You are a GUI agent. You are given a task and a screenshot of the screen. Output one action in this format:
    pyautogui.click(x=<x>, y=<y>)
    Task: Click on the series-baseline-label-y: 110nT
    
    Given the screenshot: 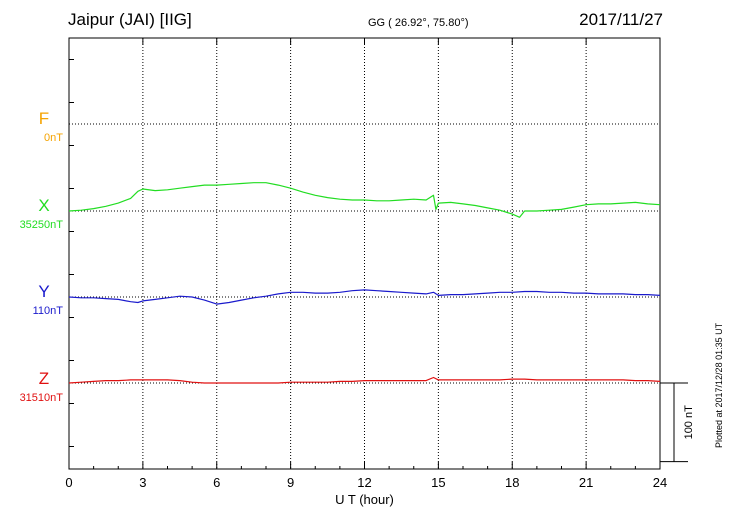 What is the action you would take?
    pyautogui.click(x=48, y=311)
    